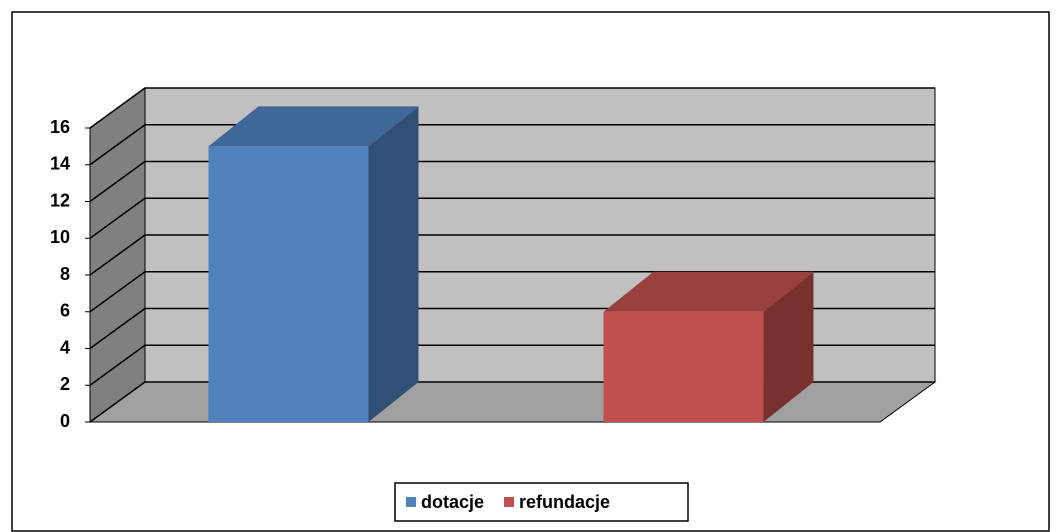 This screenshot has width=1061, height=532. What do you see at coordinates (65, 421) in the screenshot?
I see `y-tick-label: 0` at bounding box center [65, 421].